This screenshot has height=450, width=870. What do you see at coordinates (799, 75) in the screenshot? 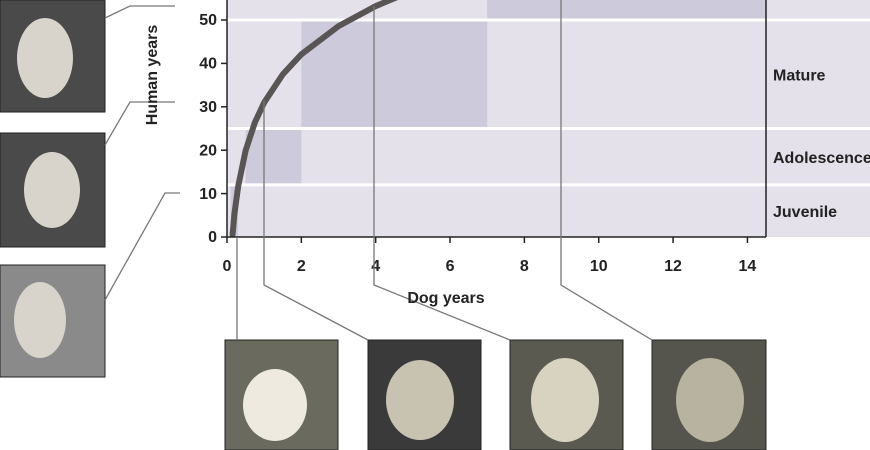
I see `stage-label: Mature` at bounding box center [799, 75].